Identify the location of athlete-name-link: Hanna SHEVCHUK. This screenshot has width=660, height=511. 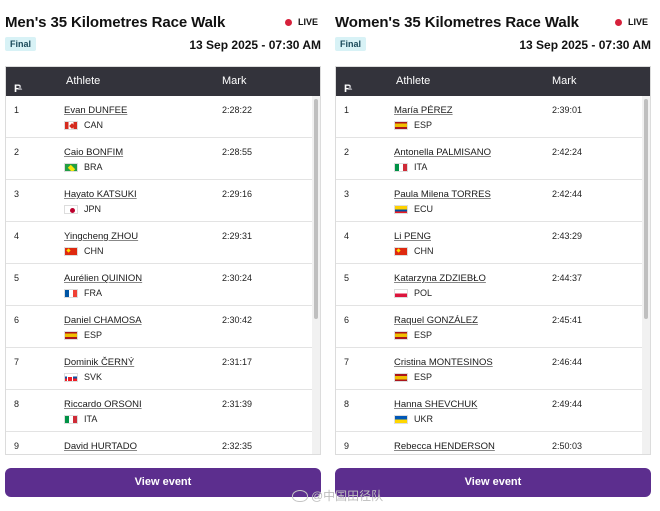
(436, 404).